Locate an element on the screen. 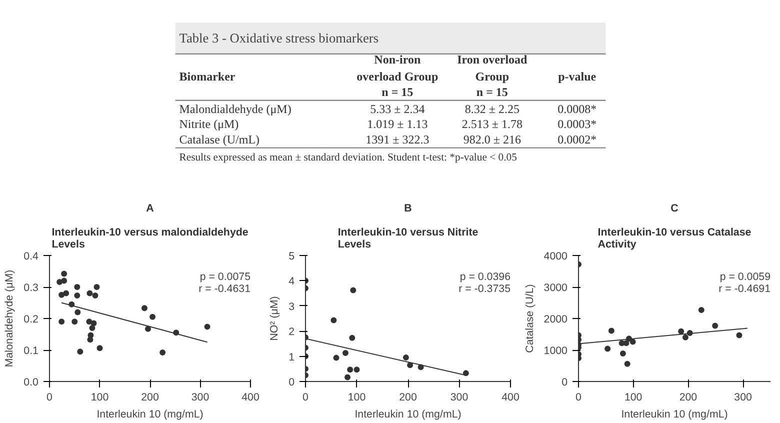  text: 8.32 ± 2.25 is located at coordinates (492, 109).